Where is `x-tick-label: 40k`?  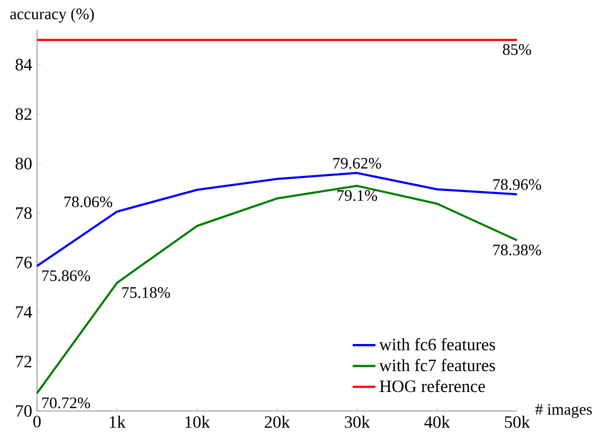
x-tick-label: 40k is located at coordinates (437, 422).